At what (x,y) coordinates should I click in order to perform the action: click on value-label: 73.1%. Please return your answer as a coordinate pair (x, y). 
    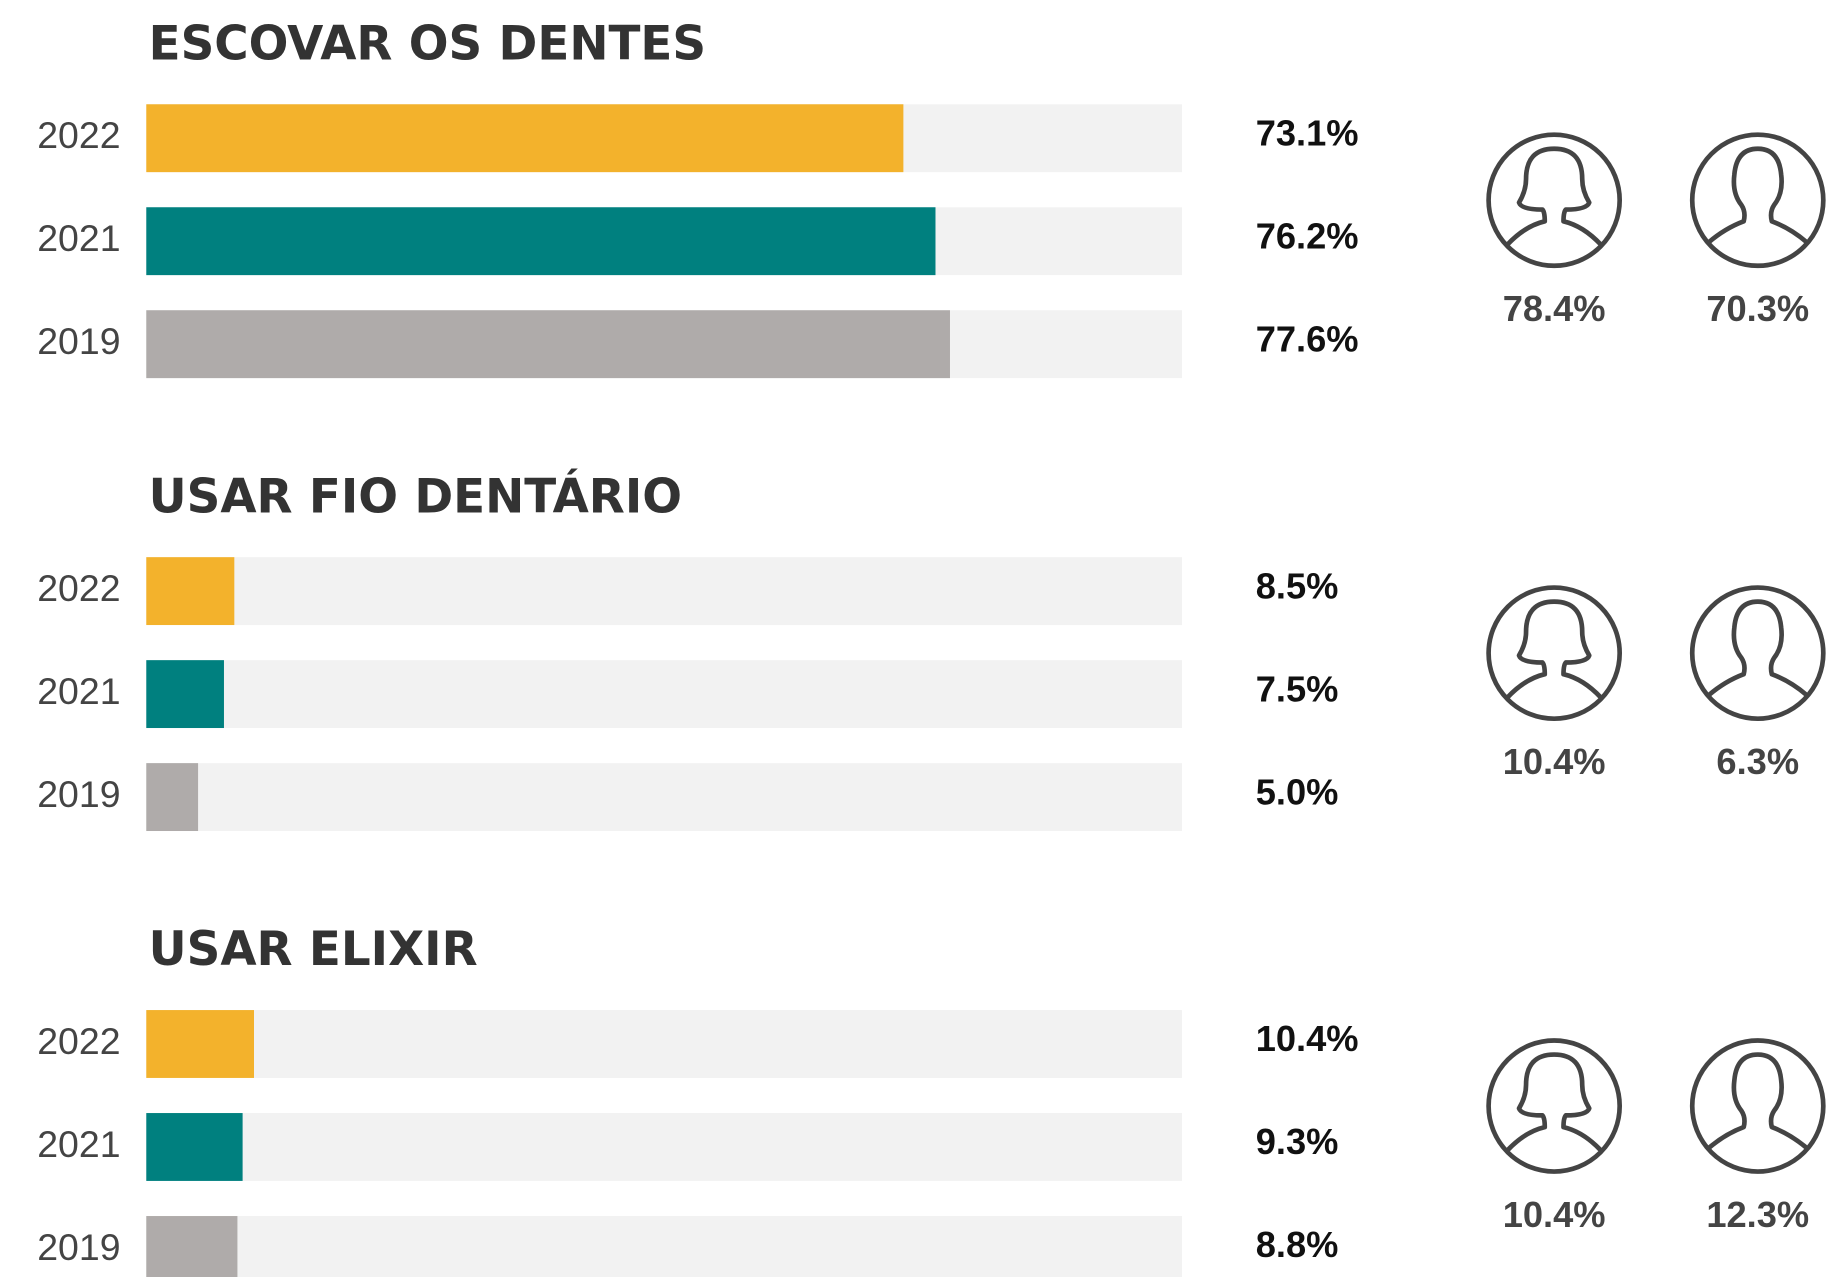
    Looking at the image, I should click on (1307, 132).